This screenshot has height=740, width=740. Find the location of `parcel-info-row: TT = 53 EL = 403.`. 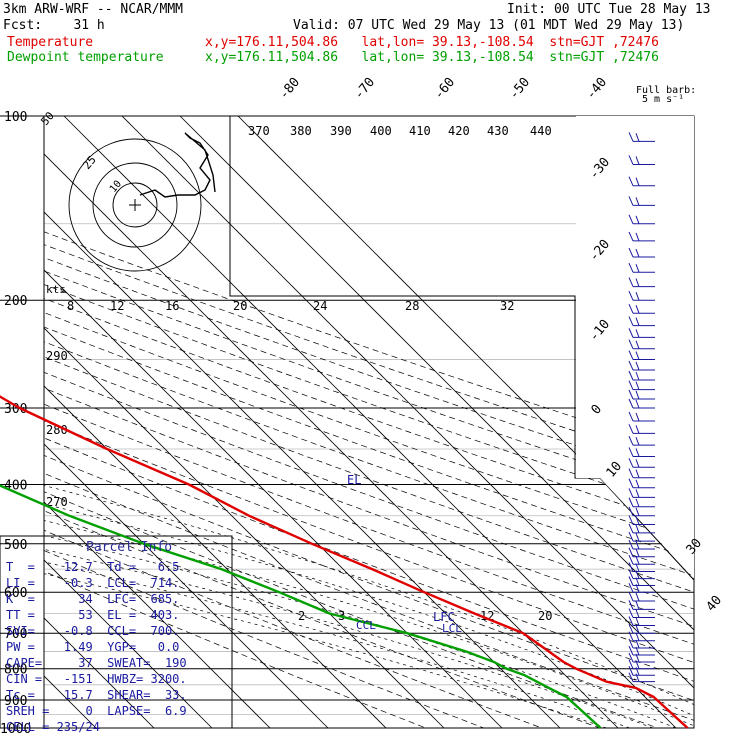

parcel-info-row: TT = 53 EL = 403. is located at coordinates (93, 615).